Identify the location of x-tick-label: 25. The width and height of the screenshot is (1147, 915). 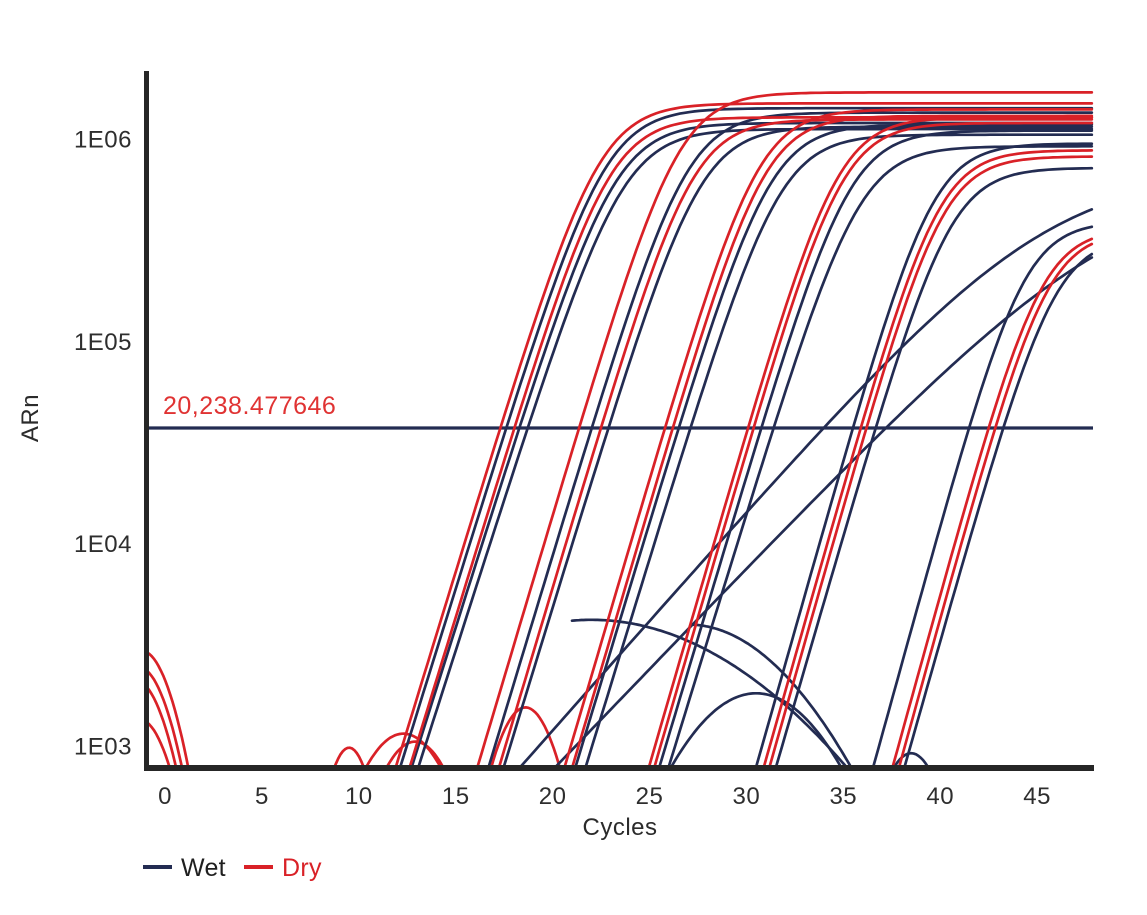
(650, 796).